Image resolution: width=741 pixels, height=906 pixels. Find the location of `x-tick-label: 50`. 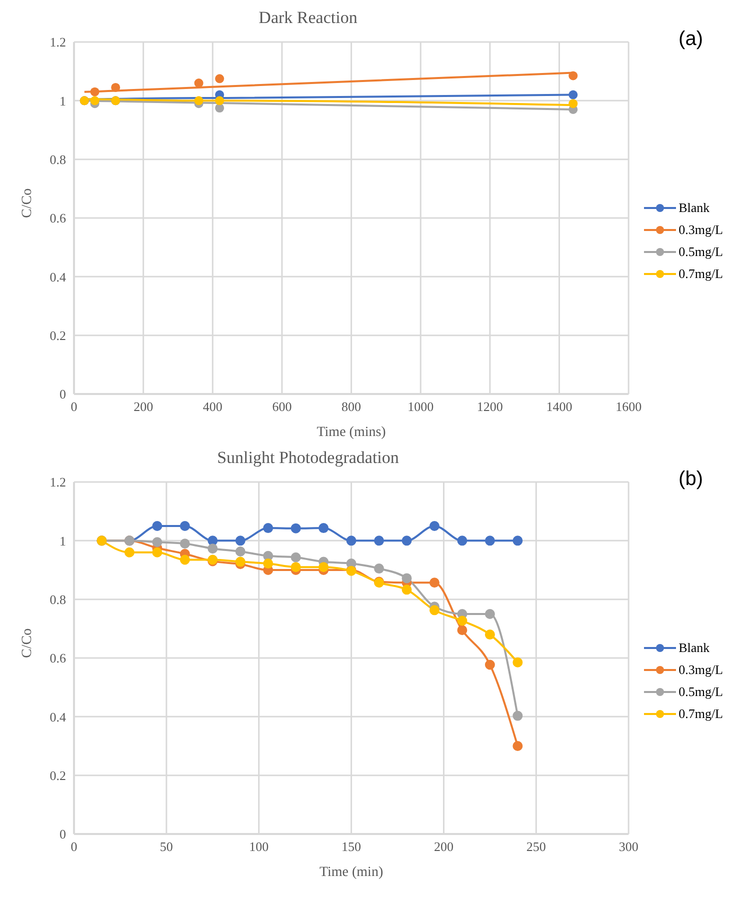

x-tick-label: 50 is located at coordinates (166, 846).